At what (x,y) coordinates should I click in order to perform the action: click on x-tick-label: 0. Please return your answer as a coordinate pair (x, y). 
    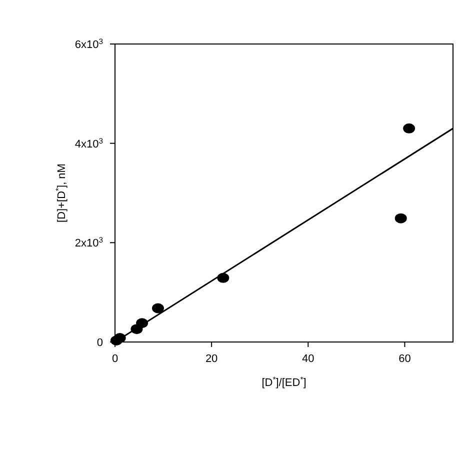
    Looking at the image, I should click on (115, 359).